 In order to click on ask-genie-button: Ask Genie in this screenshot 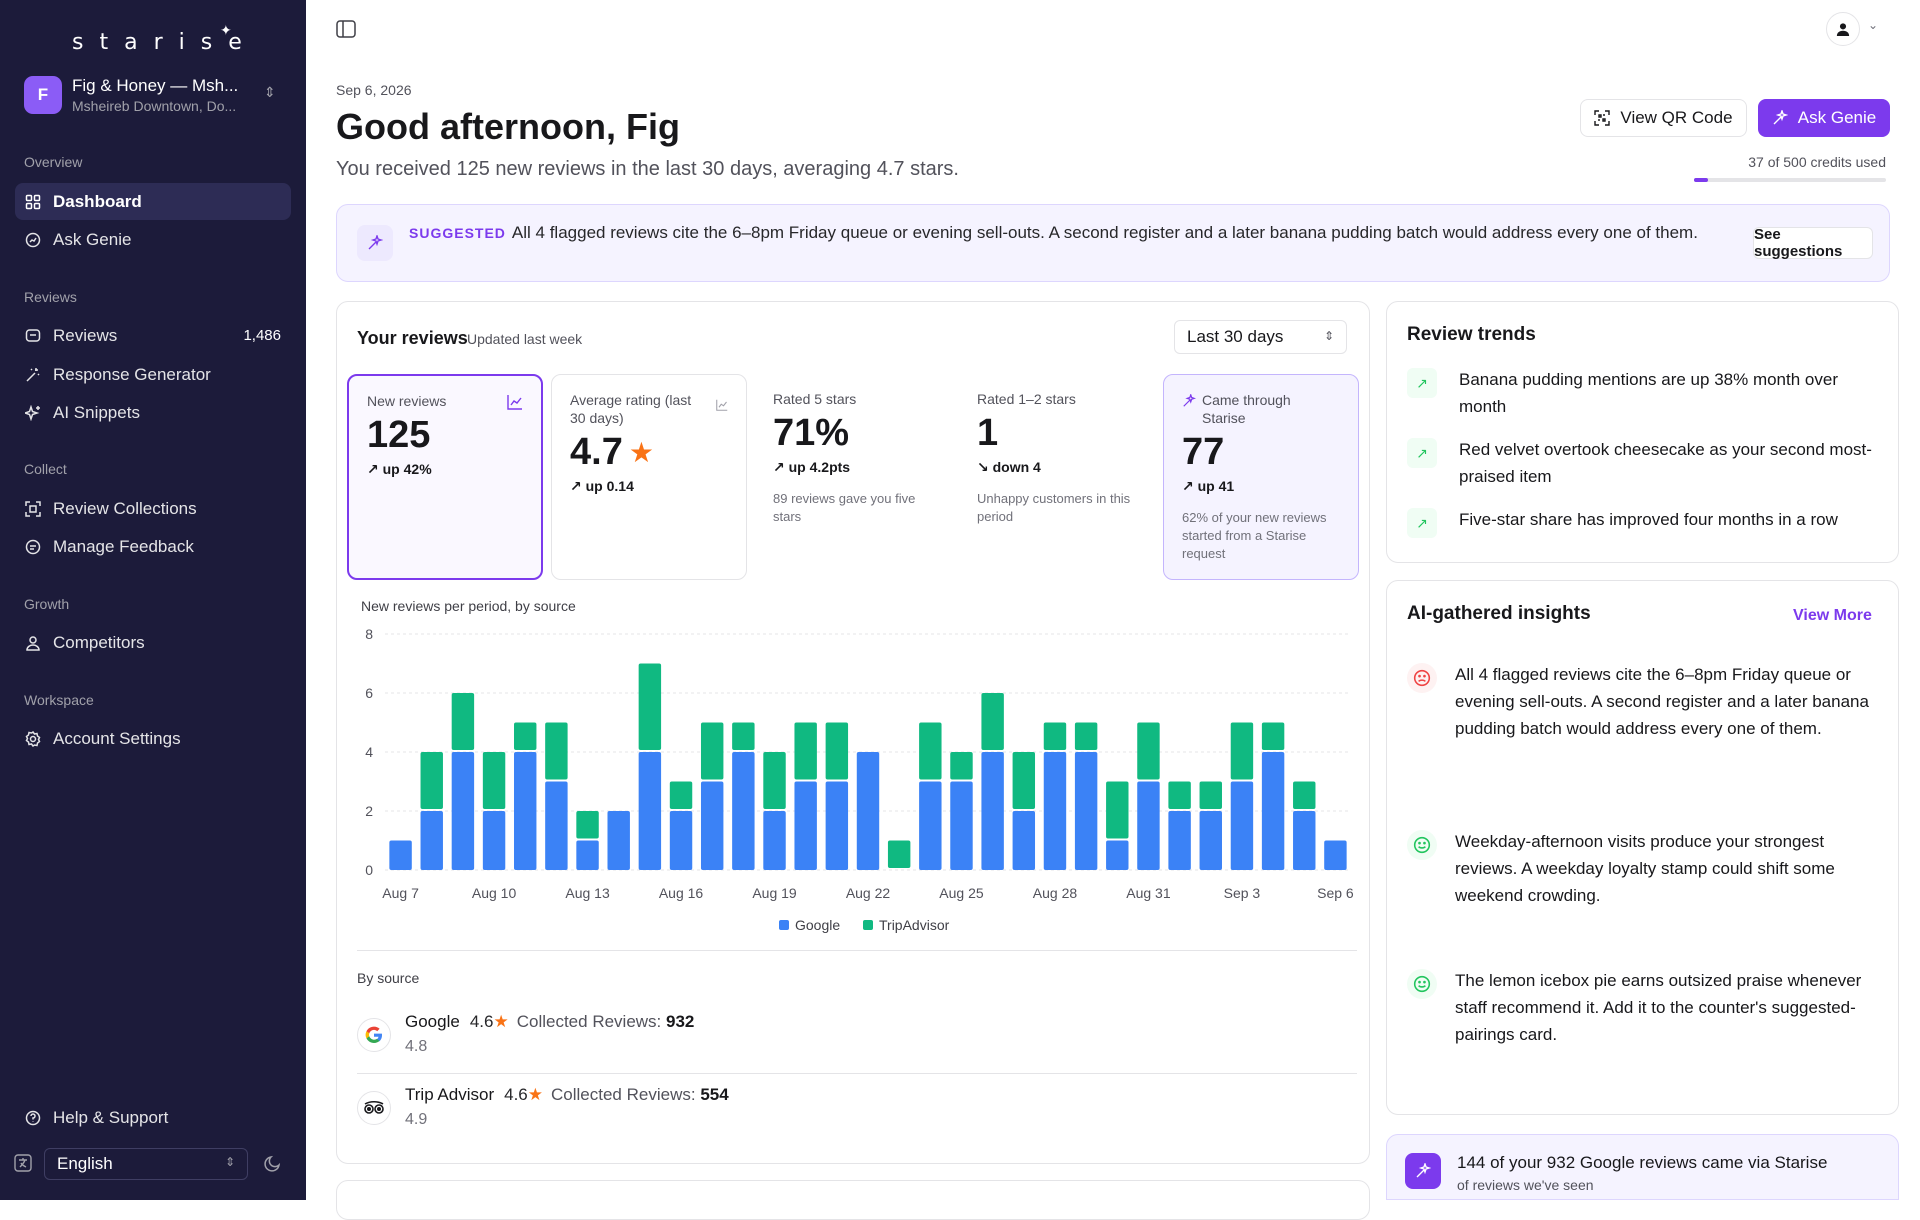, I will do `click(1824, 118)`.